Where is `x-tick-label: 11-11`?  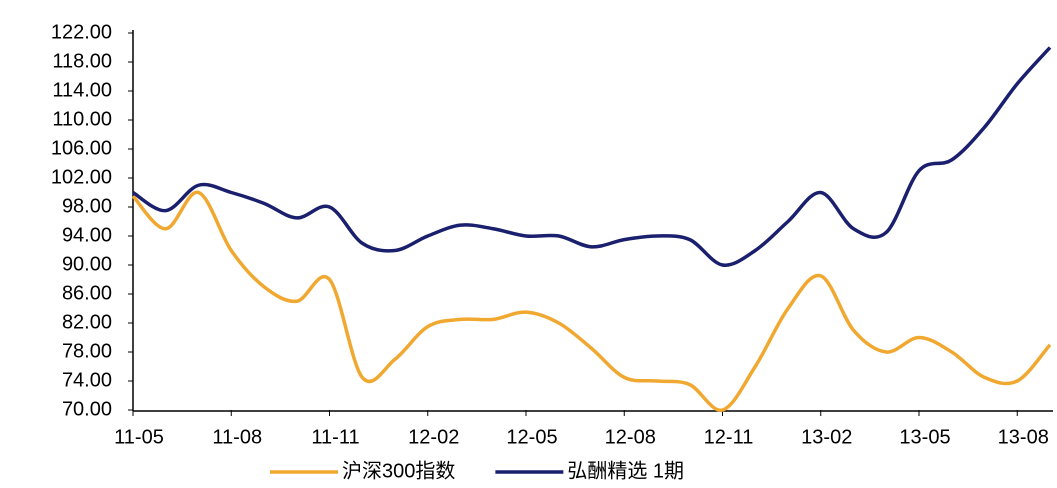
x-tick-label: 11-11 is located at coordinates (335, 437).